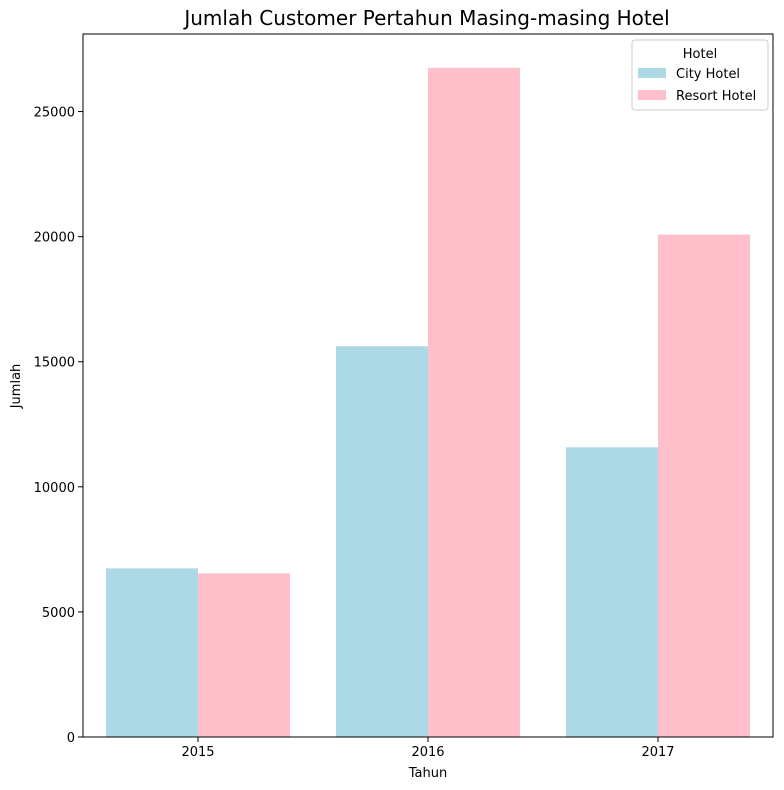 This screenshot has height=790, width=784. Describe the element at coordinates (652, 95) in the screenshot. I see `legend-swatch-resort-hotel` at that location.